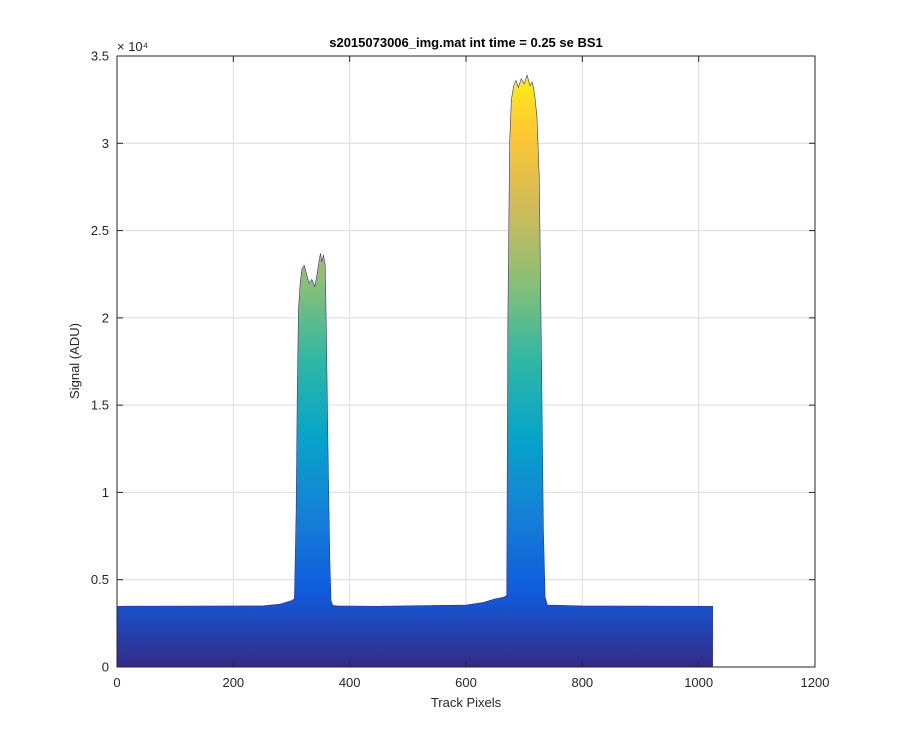 The height and width of the screenshot is (750, 900). I want to click on x-tick-label: 0, so click(116, 682).